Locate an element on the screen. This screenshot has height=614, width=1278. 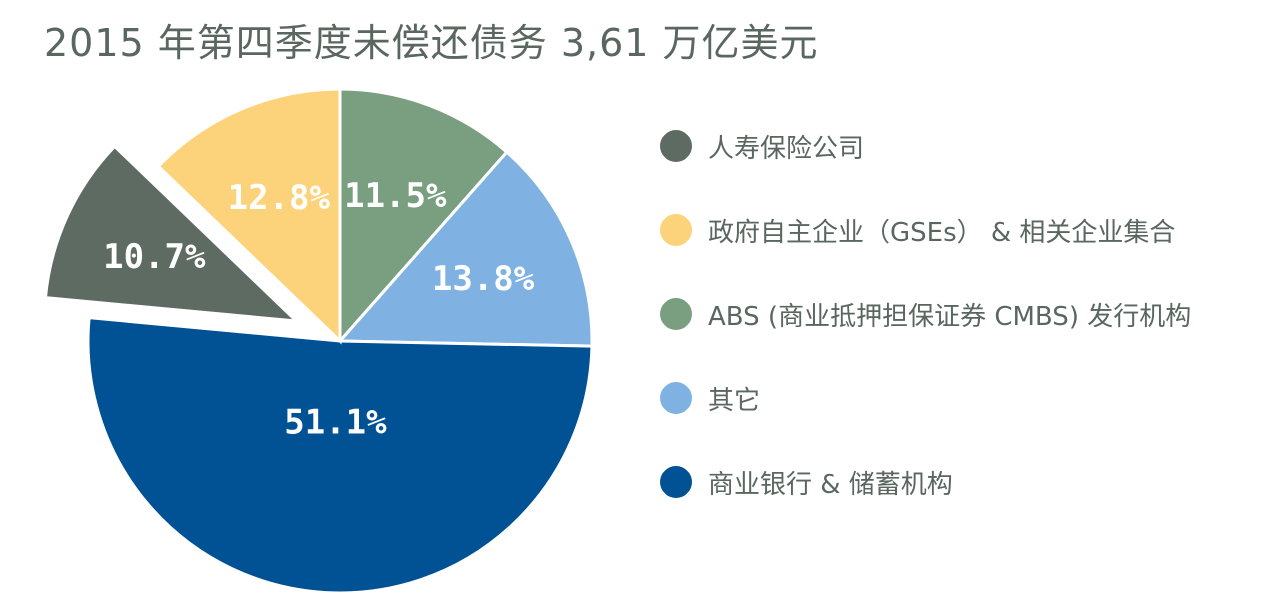
chart-title: 2015 年第四季度未偿还债务 3,61 万亿美元 is located at coordinates (431, 43).